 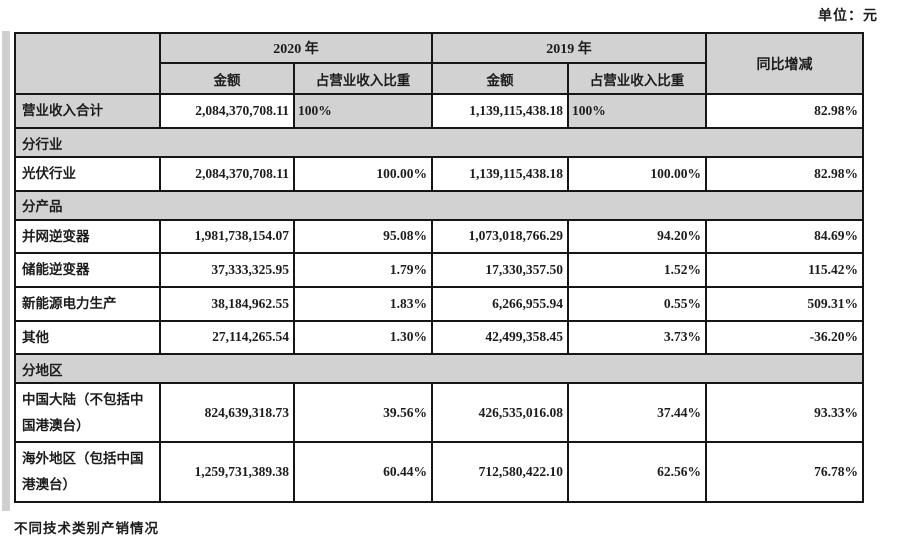 What do you see at coordinates (87, 303) in the screenshot?
I see `row-label: 新能源电力生产` at bounding box center [87, 303].